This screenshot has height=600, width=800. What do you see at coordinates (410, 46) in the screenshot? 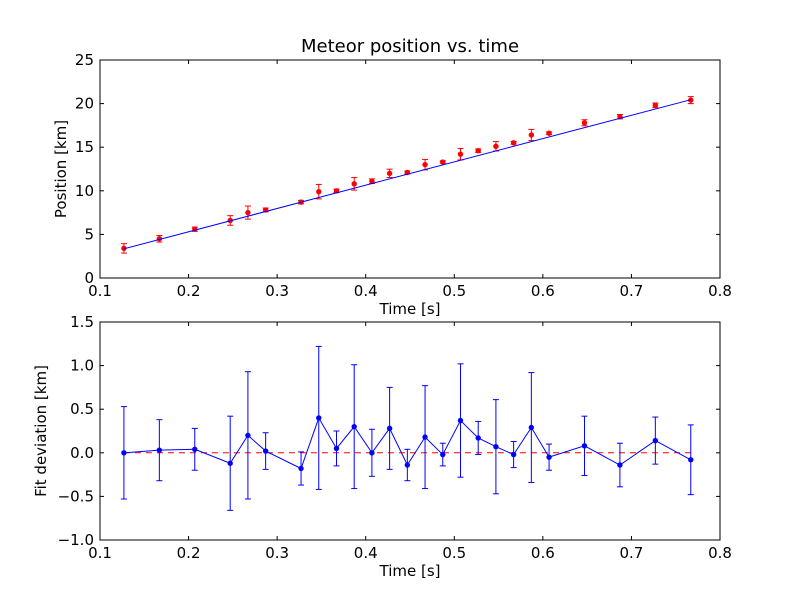
I see `chart-title: Meteor position vs. time` at bounding box center [410, 46].